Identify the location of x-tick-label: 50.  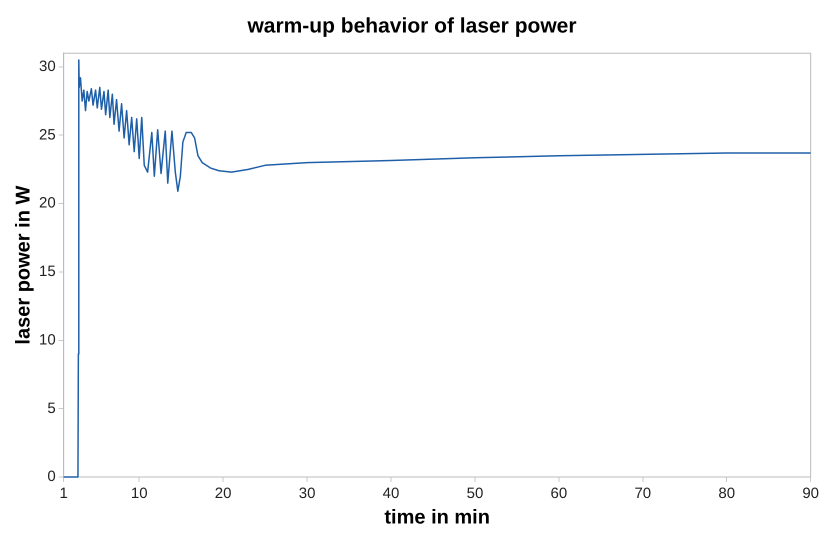
(475, 493).